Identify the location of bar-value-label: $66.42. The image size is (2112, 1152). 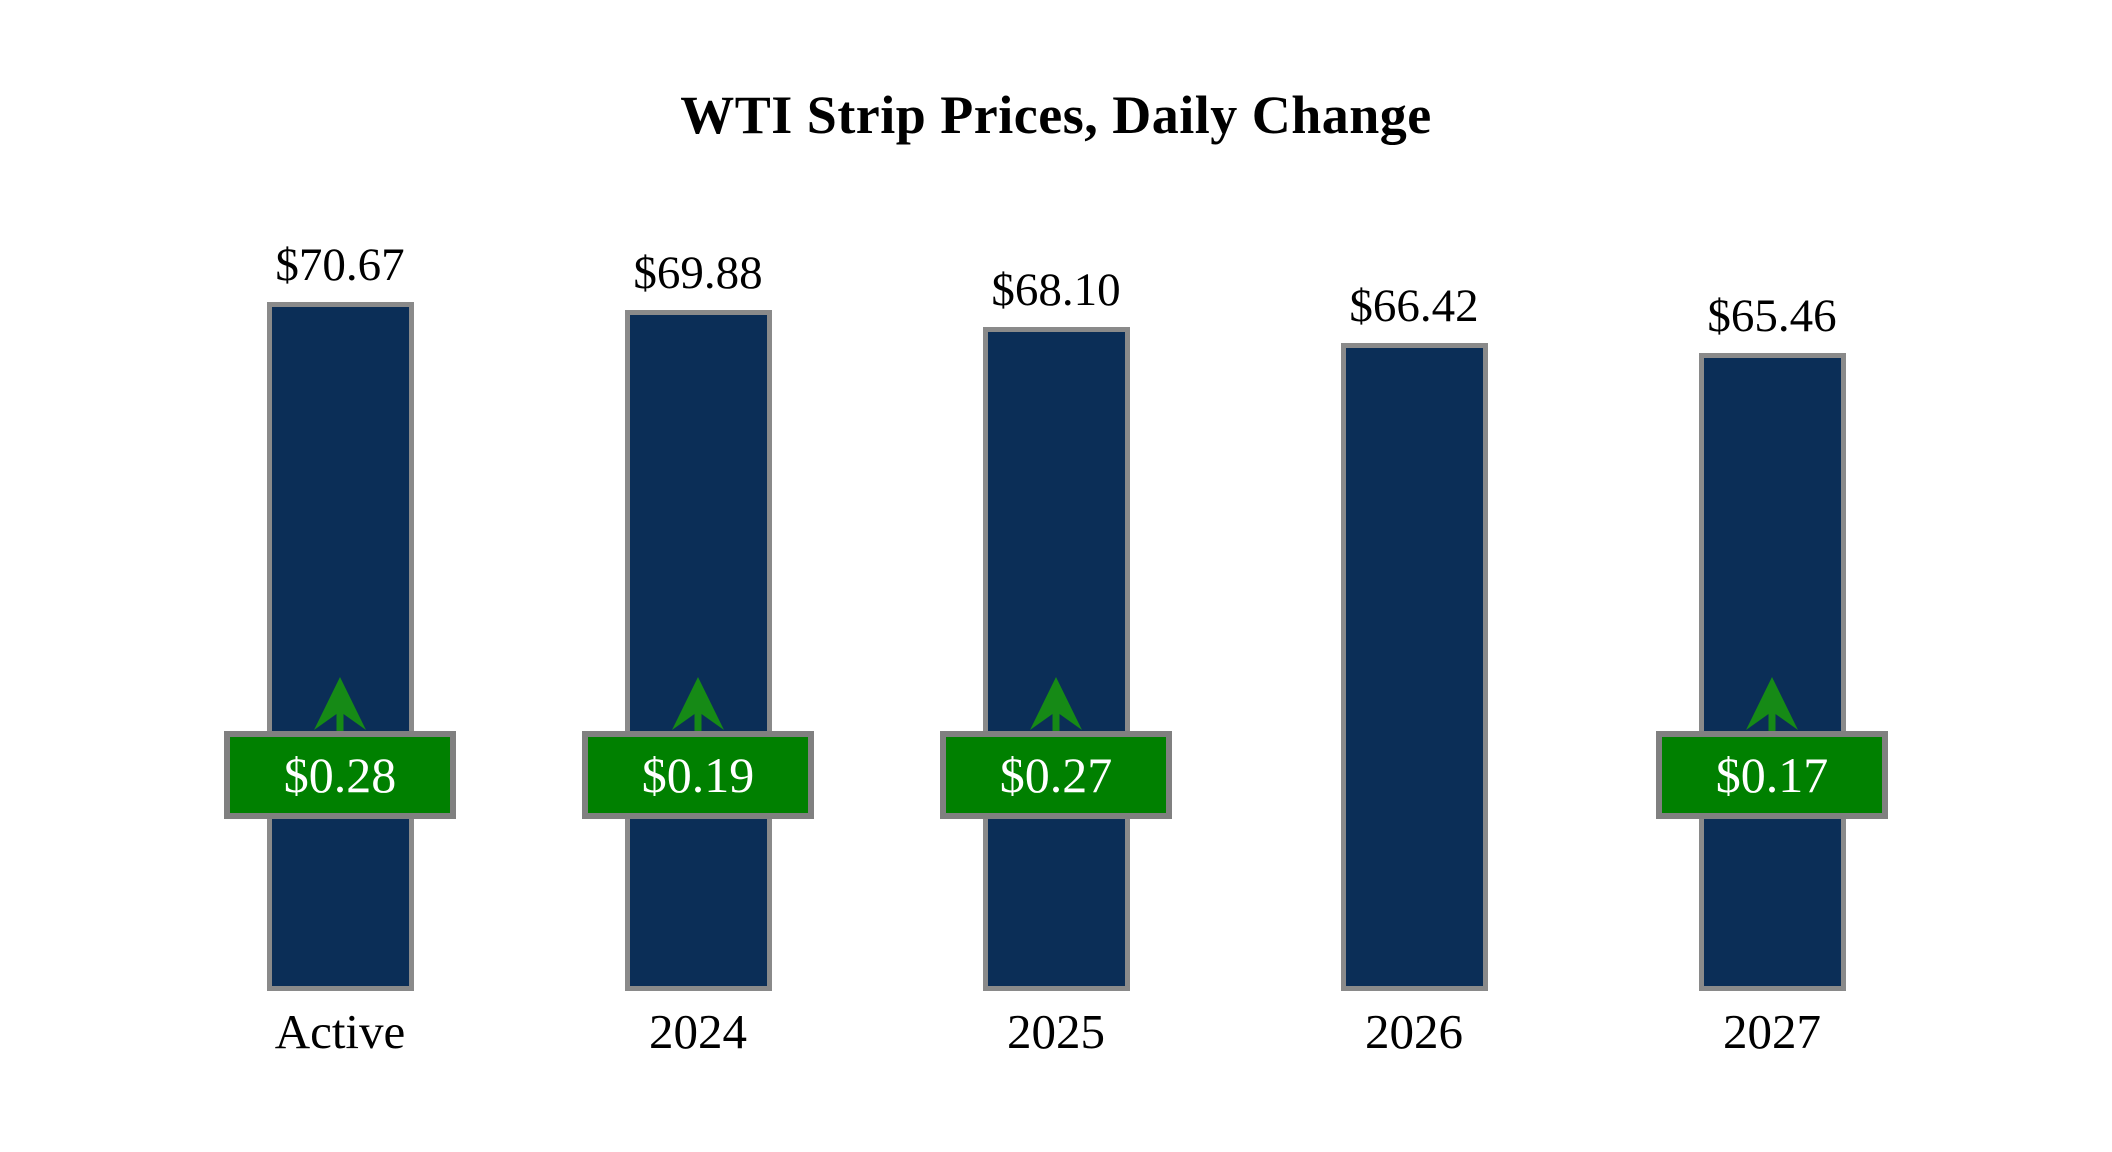
(1414, 306).